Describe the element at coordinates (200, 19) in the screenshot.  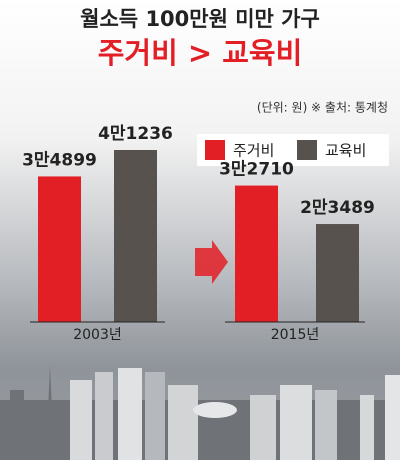
I see `chart-title: 월소득 100만원 미만 가구` at that location.